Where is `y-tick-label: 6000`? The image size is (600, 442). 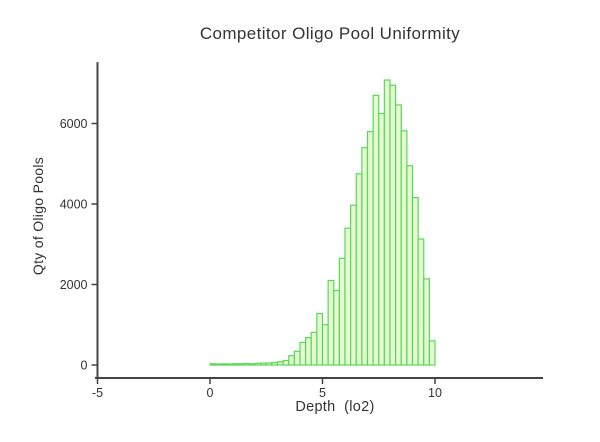
y-tick-label: 6000 is located at coordinates (74, 124).